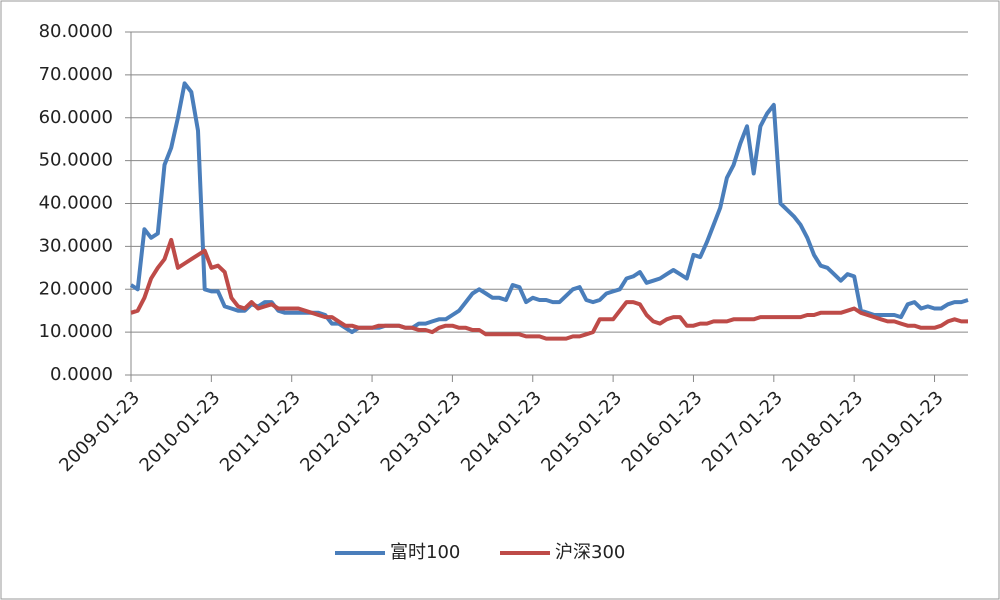 This screenshot has height=600, width=1000. Describe the element at coordinates (76, 31) in the screenshot. I see `y-tick-label: 80.0000` at that location.